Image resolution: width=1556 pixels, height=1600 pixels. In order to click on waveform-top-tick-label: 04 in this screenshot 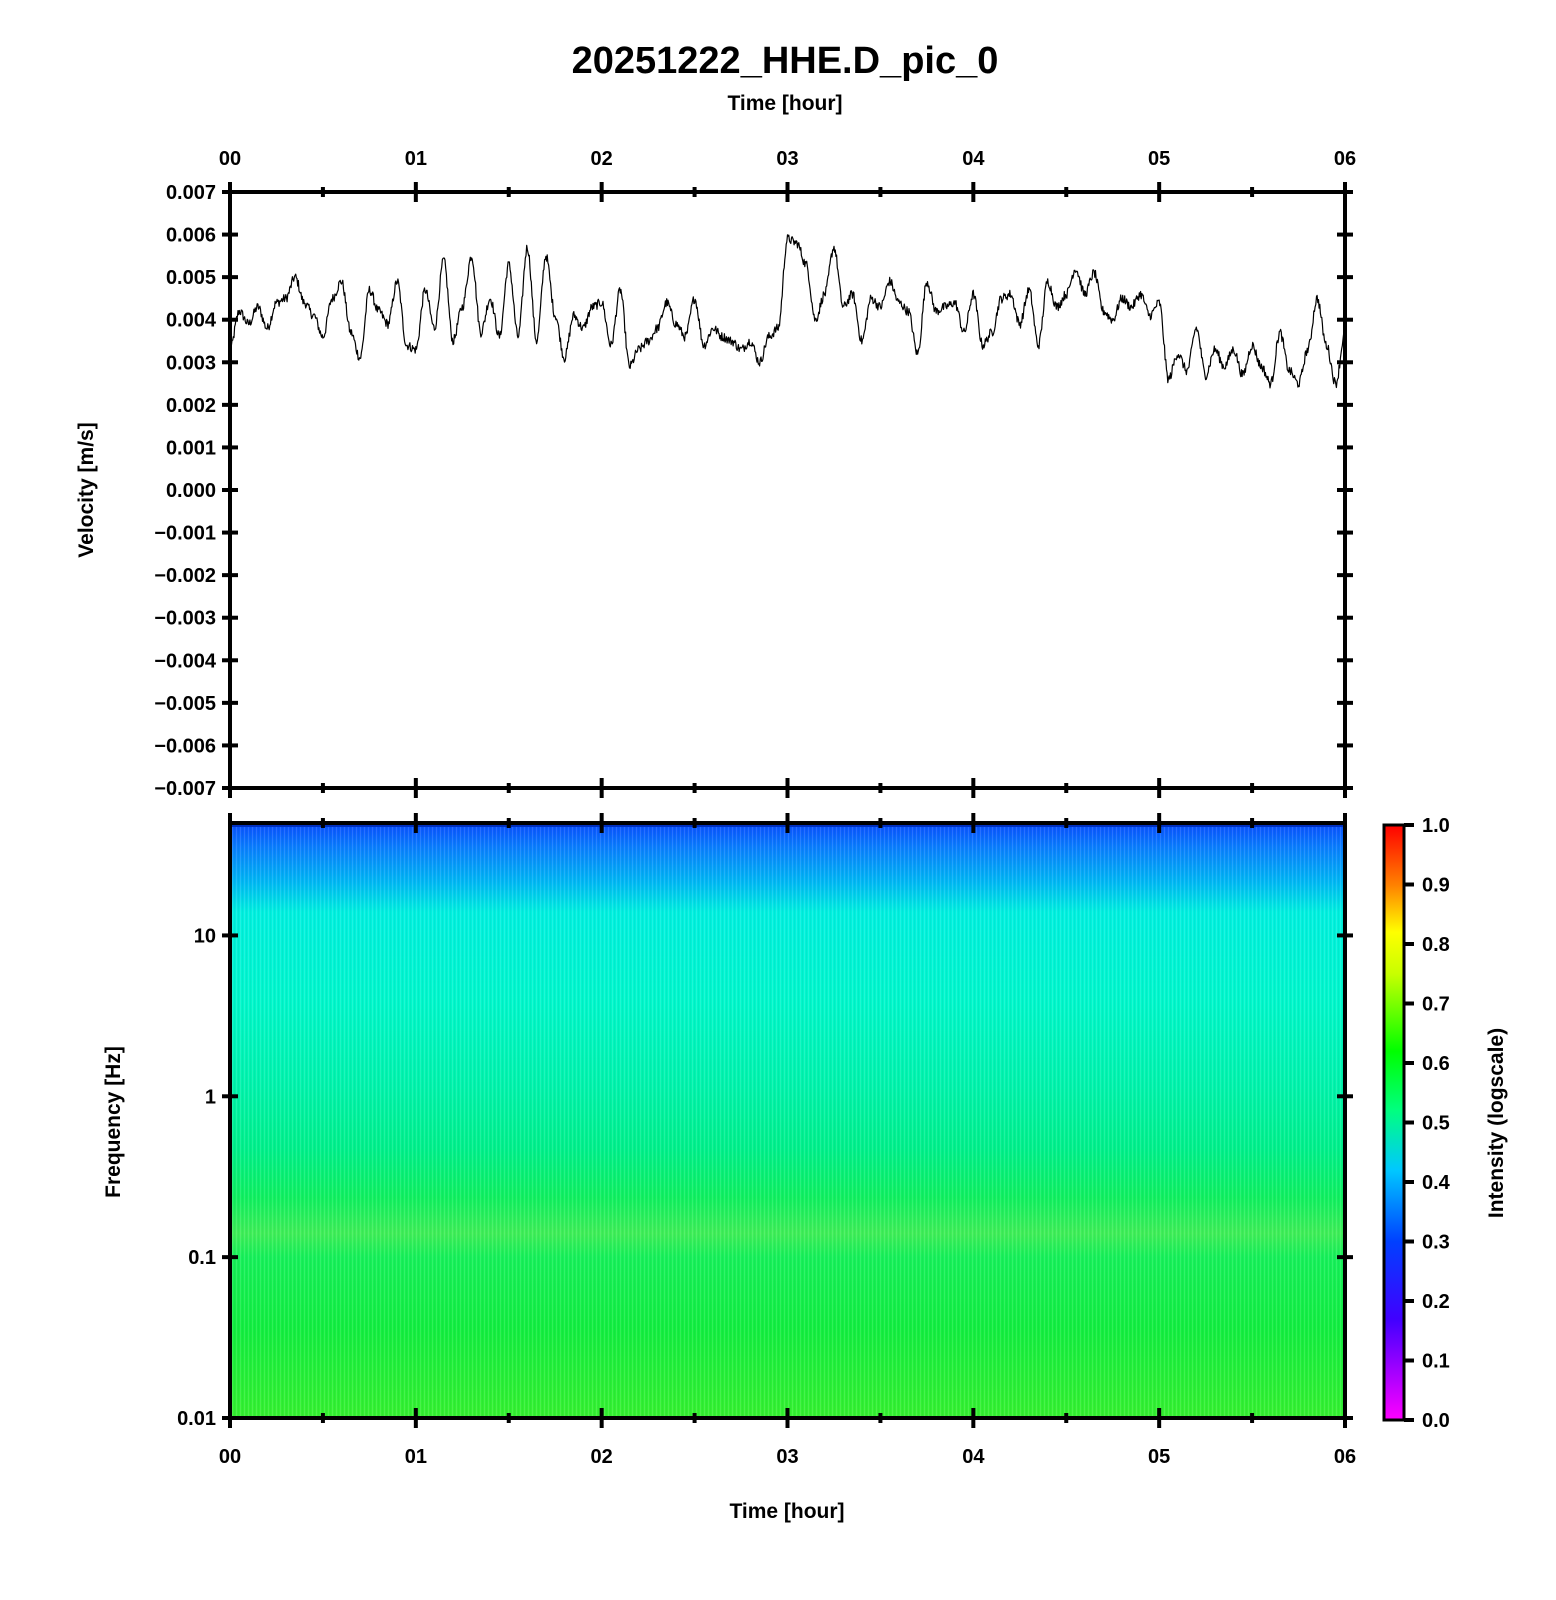, I will do `click(973, 159)`.